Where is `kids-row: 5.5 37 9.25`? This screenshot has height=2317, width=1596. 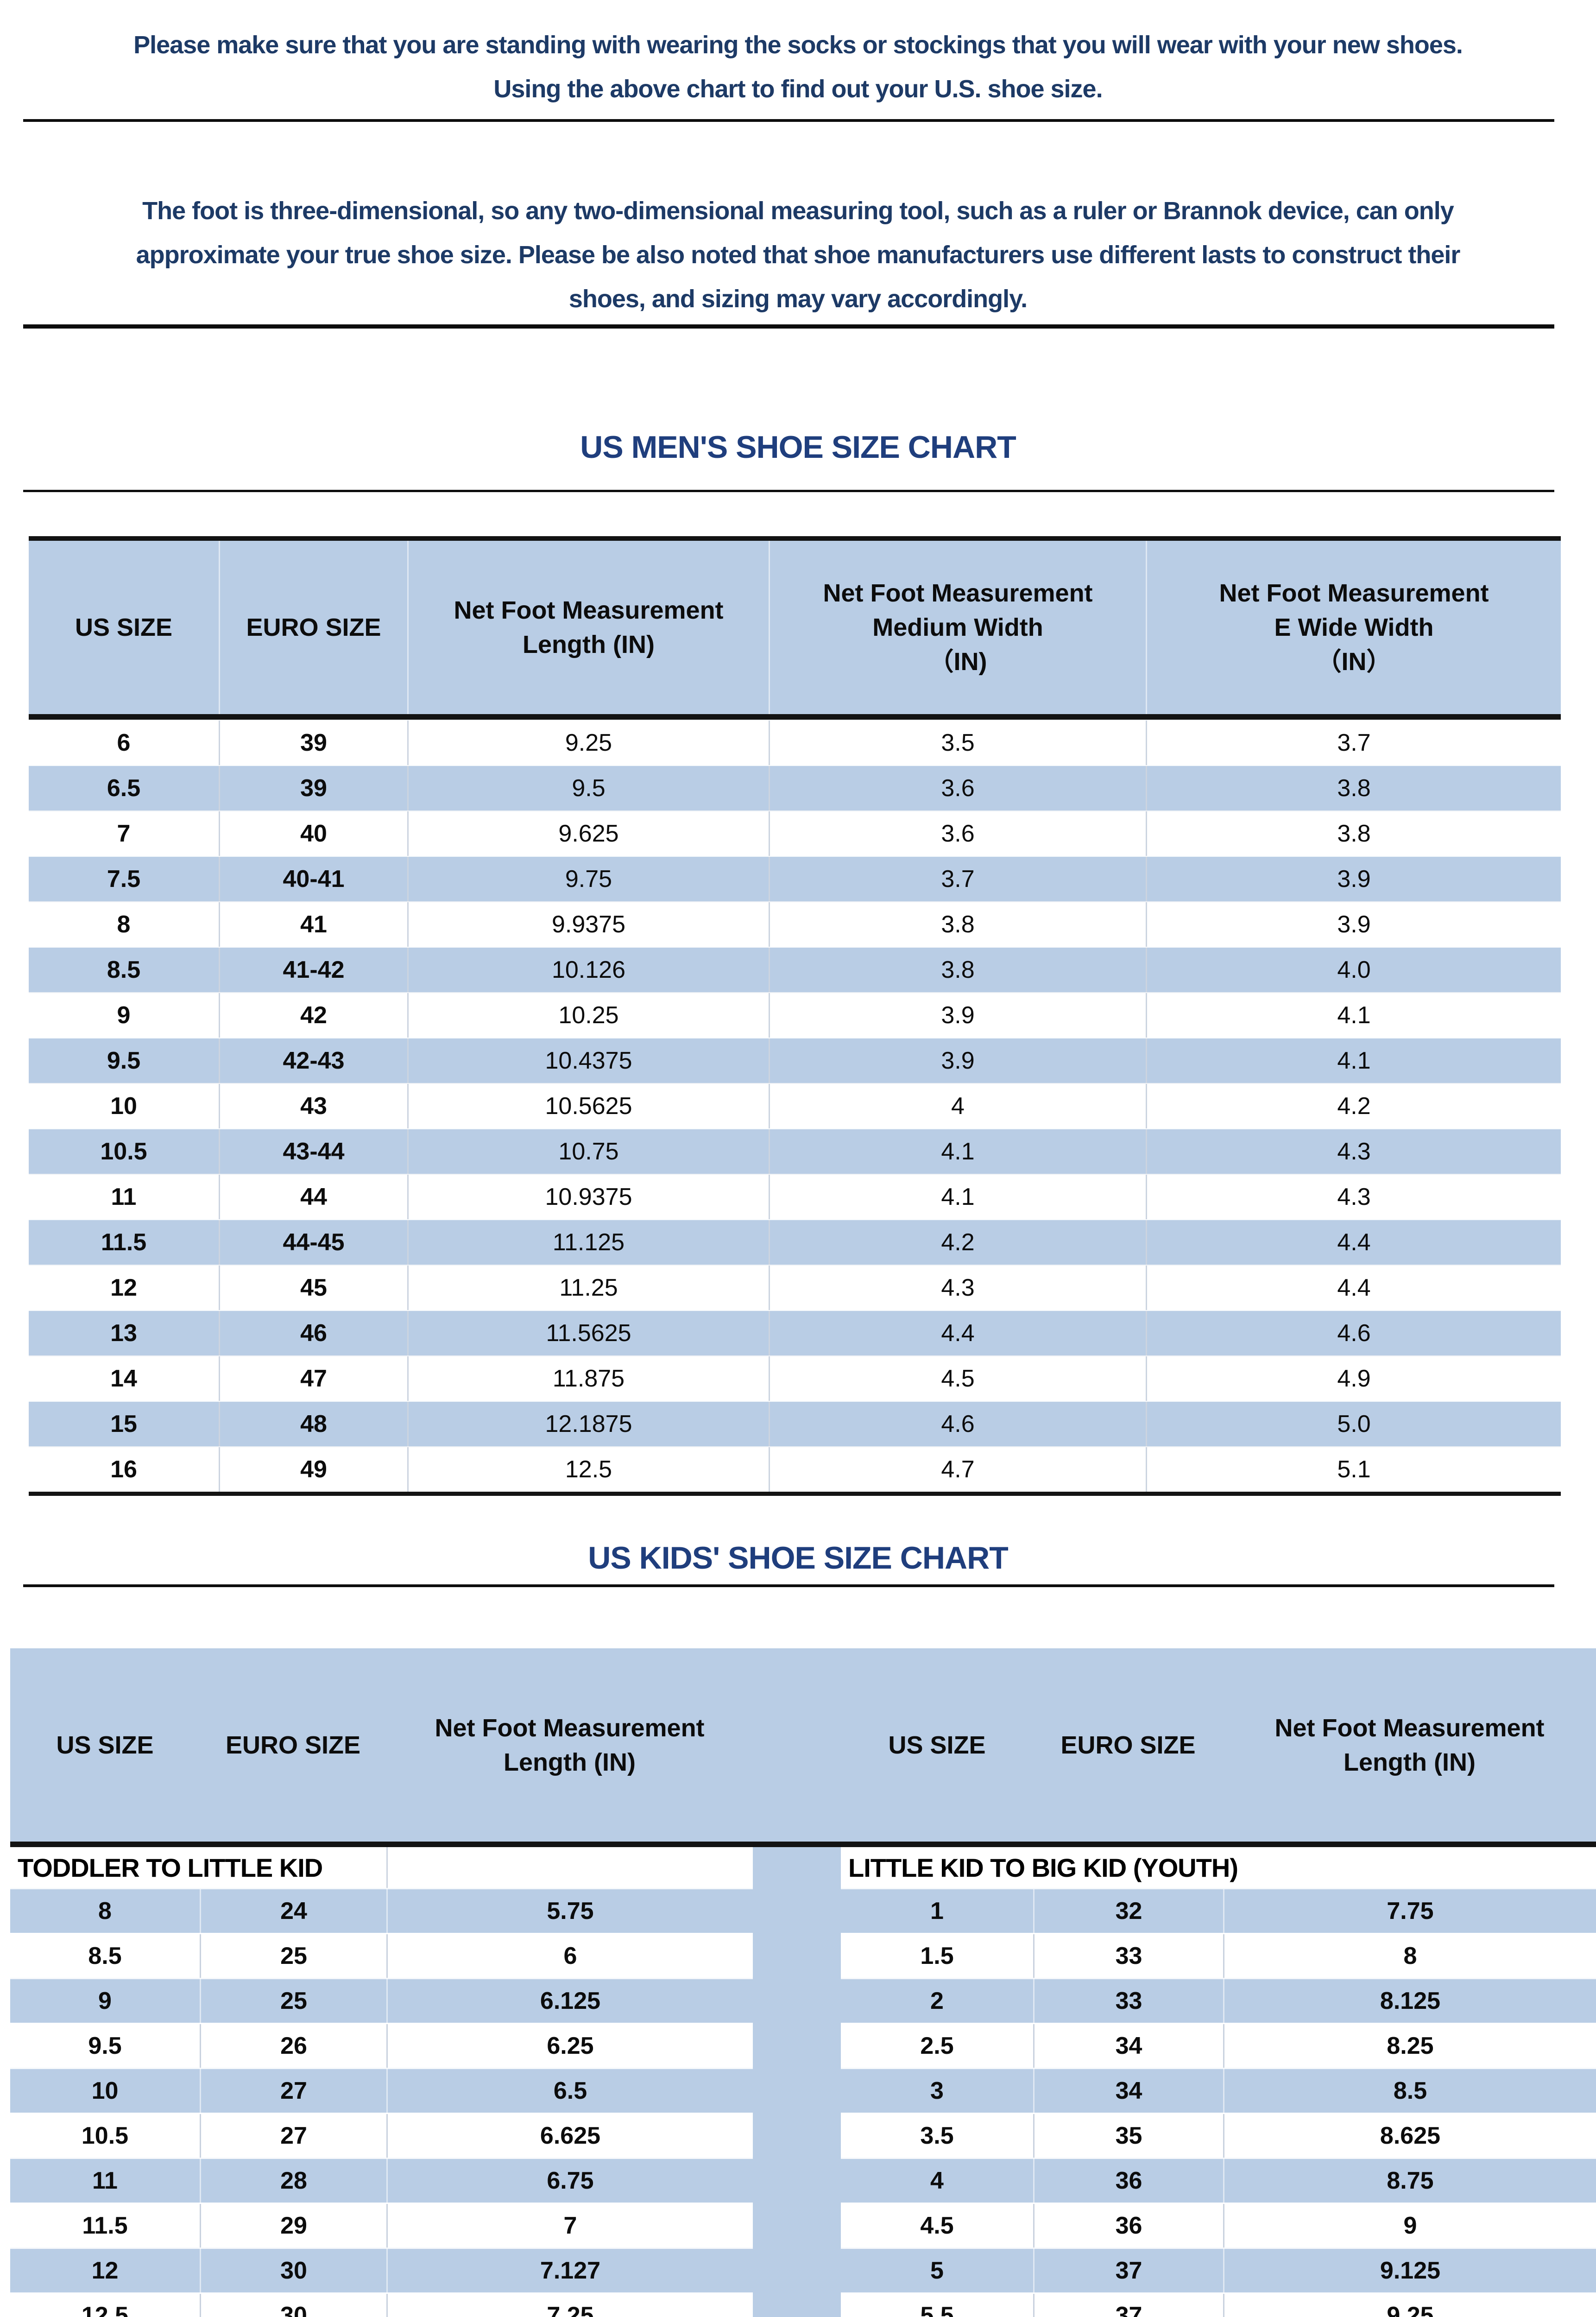 kids-row: 5.5 37 9.25 is located at coordinates (1218, 2304).